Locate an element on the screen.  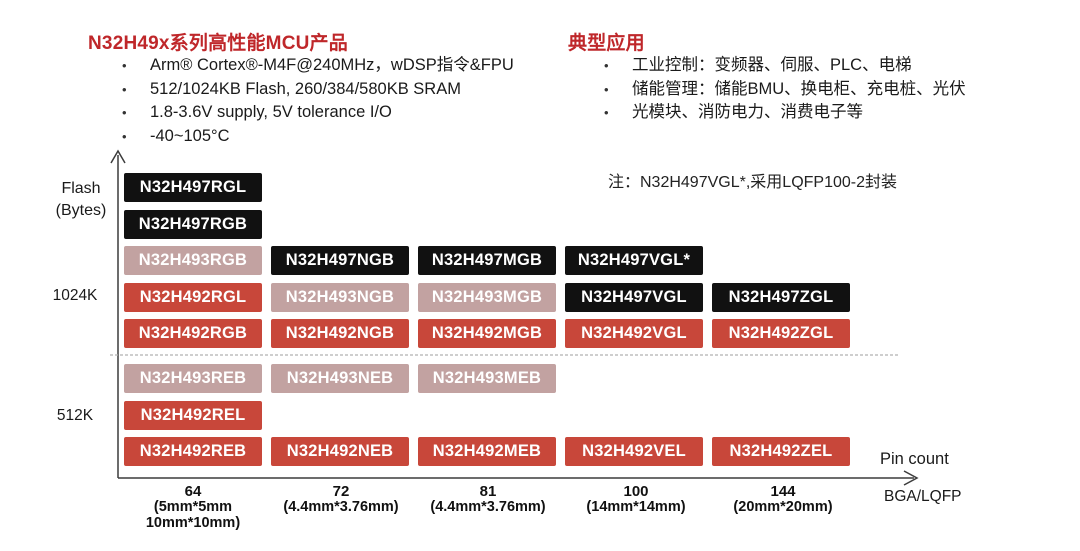
x-tick-144: 144 (20mm*20mm) is located at coordinates (783, 500).